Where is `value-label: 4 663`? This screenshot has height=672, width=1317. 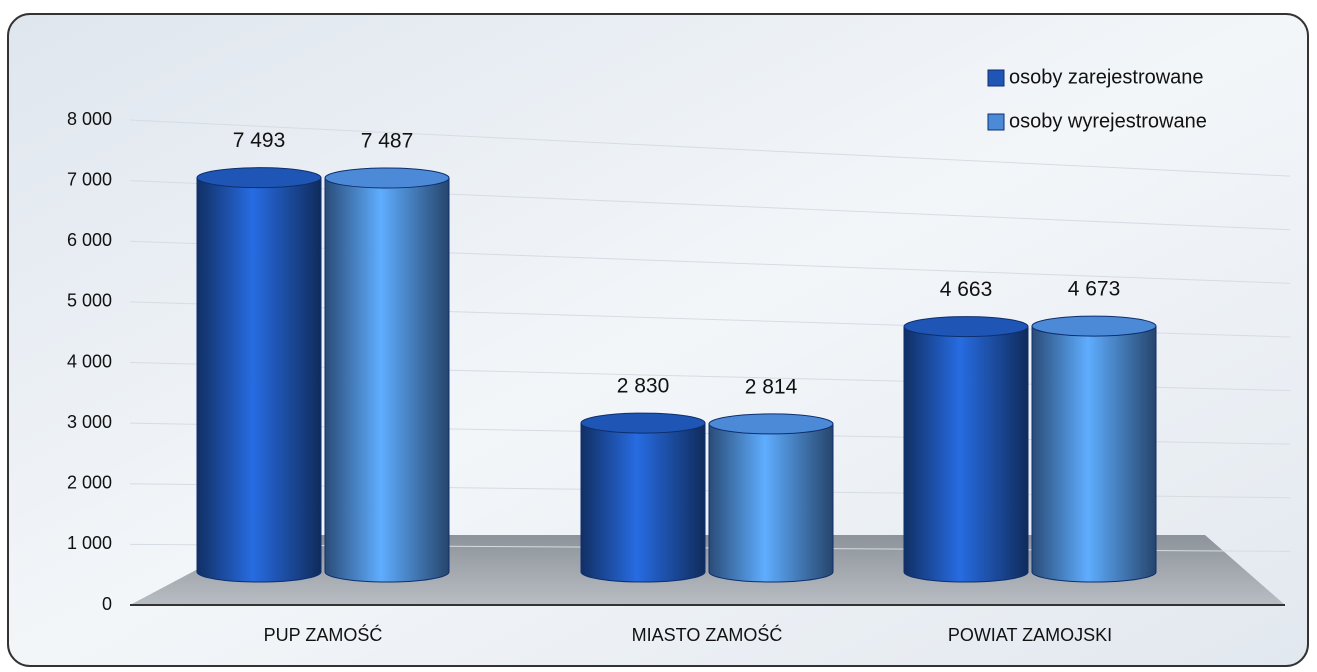
value-label: 4 663 is located at coordinates (966, 289).